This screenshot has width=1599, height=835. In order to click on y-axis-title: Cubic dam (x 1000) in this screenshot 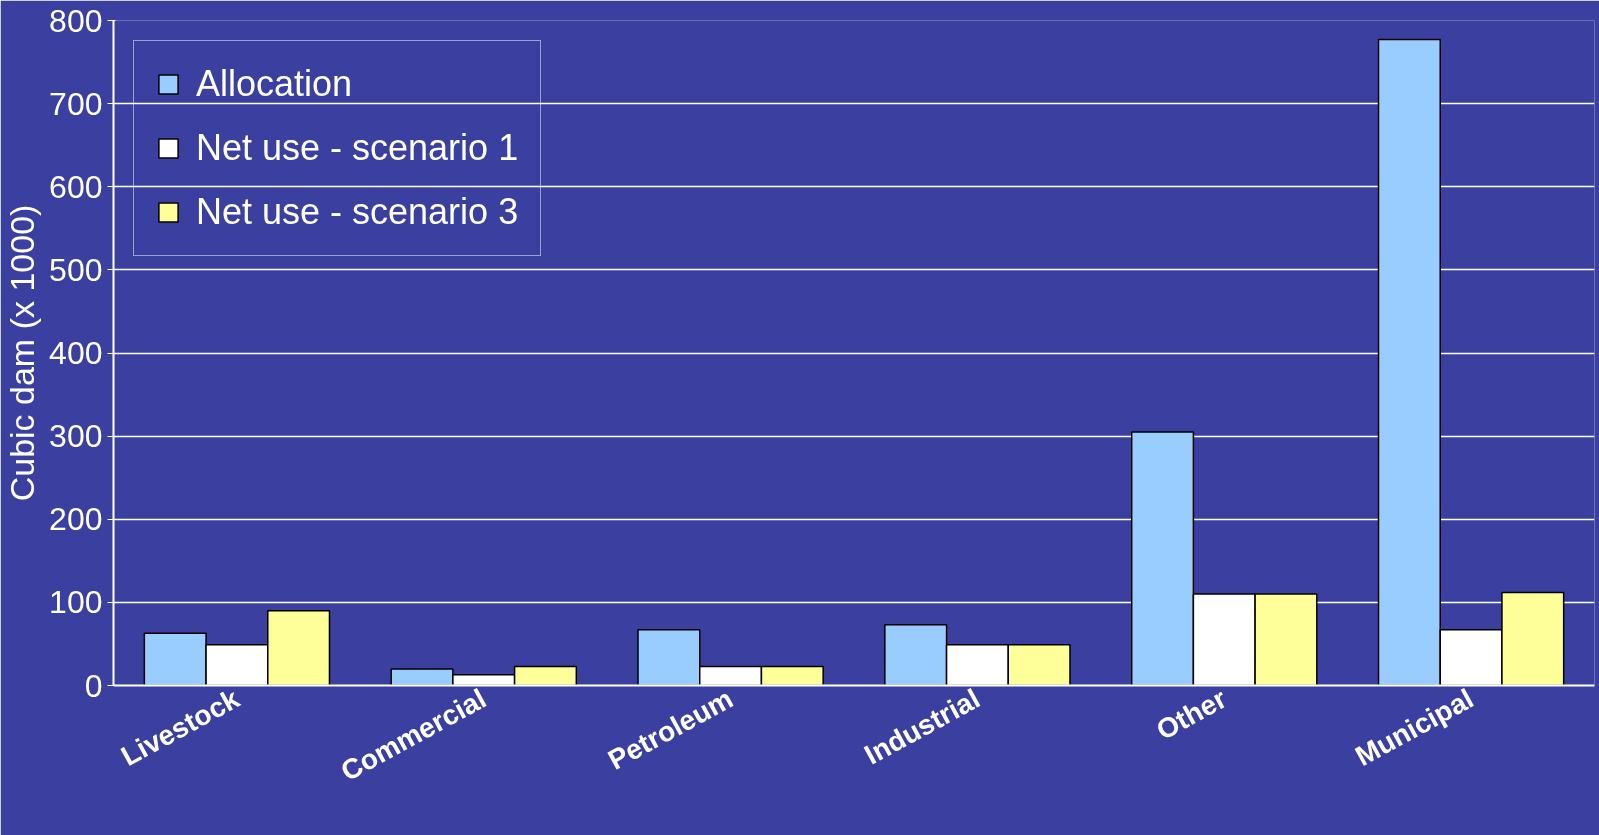, I will do `click(22, 353)`.